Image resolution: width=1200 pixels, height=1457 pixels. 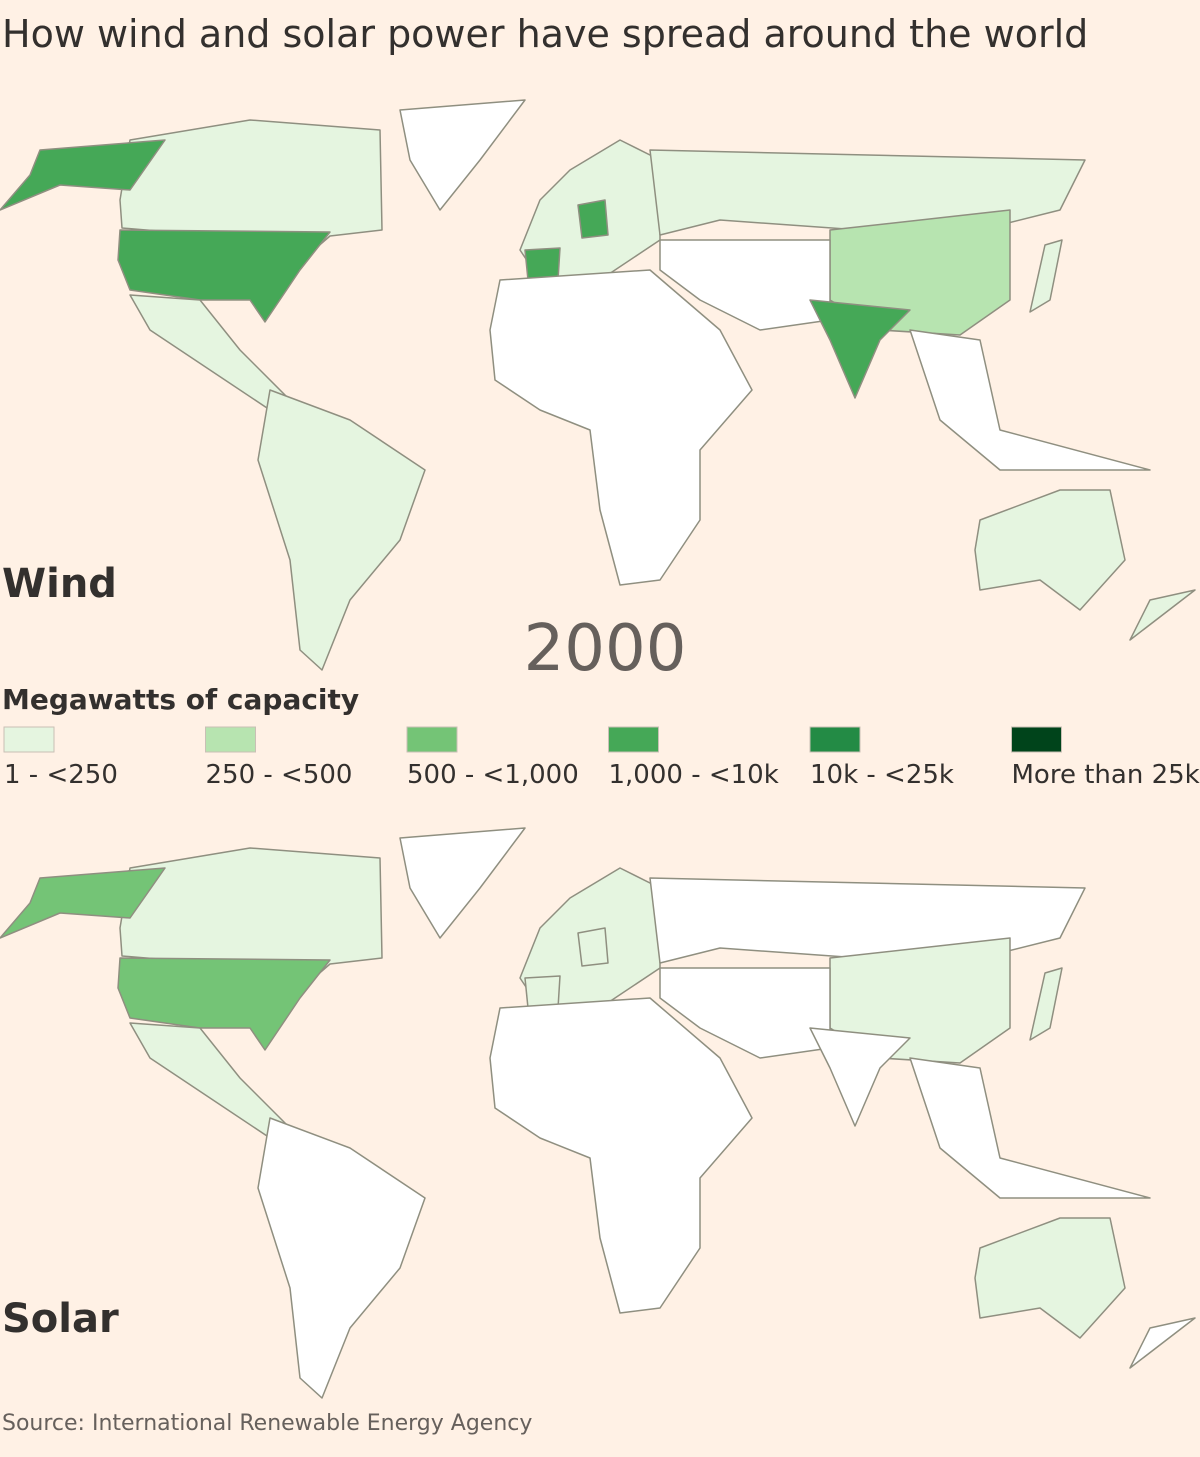 What do you see at coordinates (694, 775) in the screenshot?
I see `legend-label: 1,000 - <10k` at bounding box center [694, 775].